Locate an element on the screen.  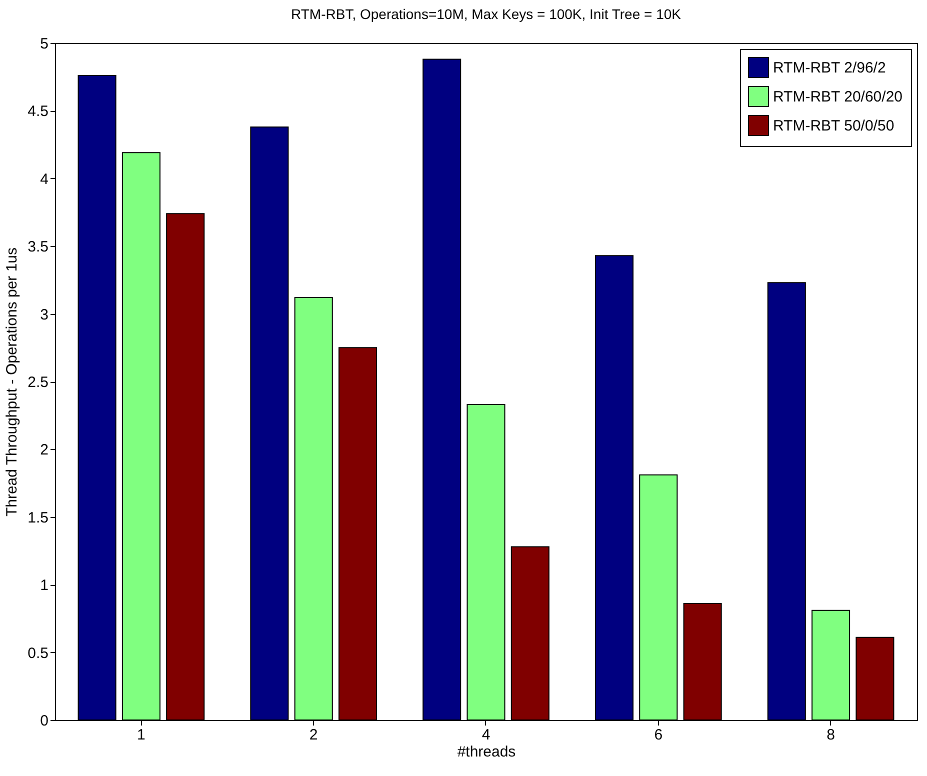
y-tick-label: 1 is located at coordinates (44, 585).